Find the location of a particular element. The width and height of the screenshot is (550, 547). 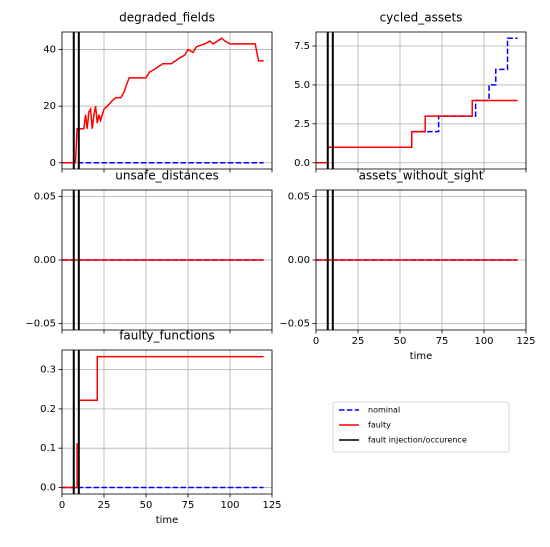

subplot-title: unsafe_distances is located at coordinates (167, 176).